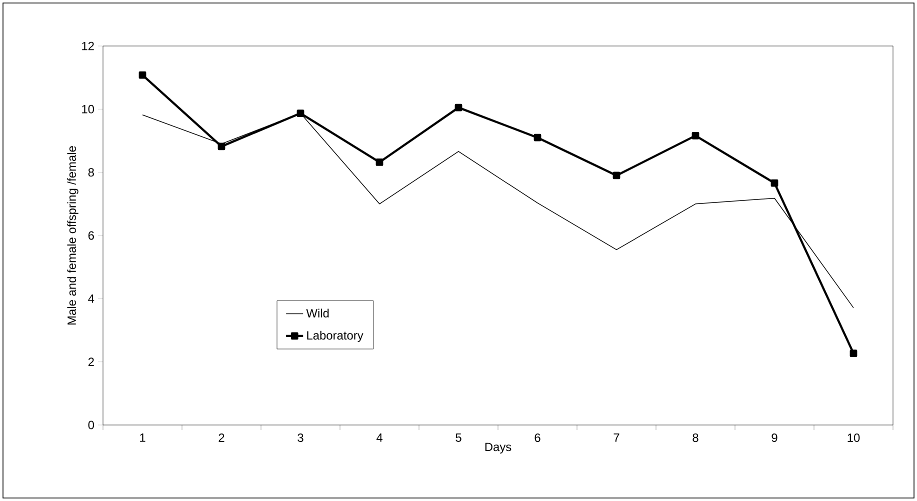  I want to click on y-tick-label: 2, so click(91, 362).